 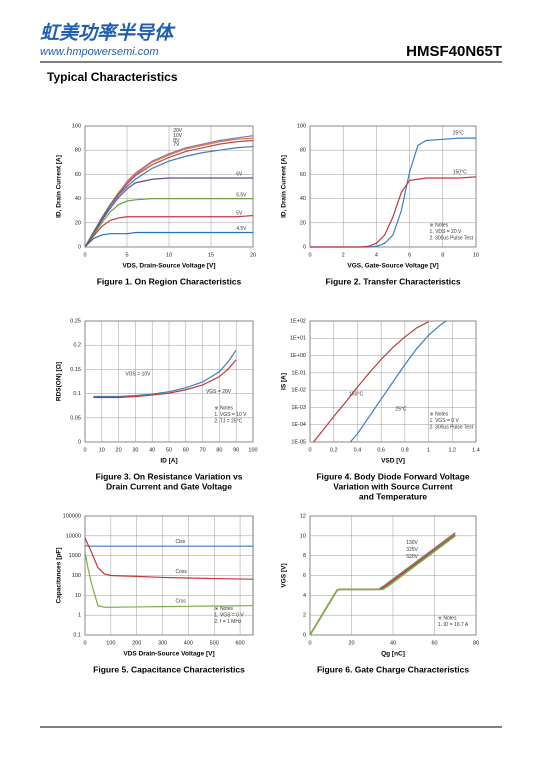 What do you see at coordinates (59, 186) in the screenshot?
I see `y-axis-label: ID, Drain Current [A]` at bounding box center [59, 186].